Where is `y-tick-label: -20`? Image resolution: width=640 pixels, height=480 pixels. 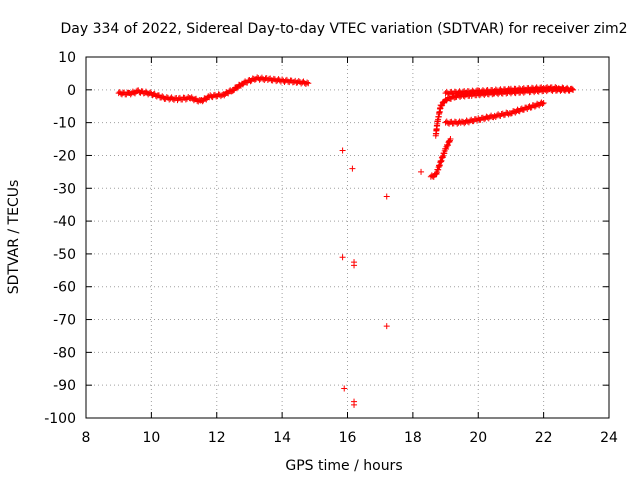
y-tick-label: -20 is located at coordinates (64, 156).